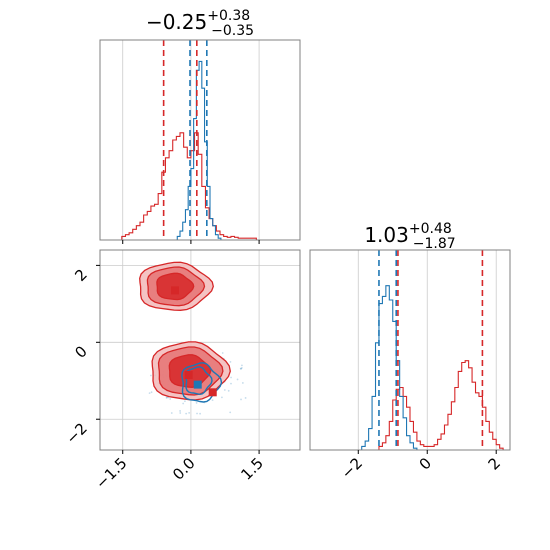  I want to click on y-tick-label: 0, so click(80, 351).